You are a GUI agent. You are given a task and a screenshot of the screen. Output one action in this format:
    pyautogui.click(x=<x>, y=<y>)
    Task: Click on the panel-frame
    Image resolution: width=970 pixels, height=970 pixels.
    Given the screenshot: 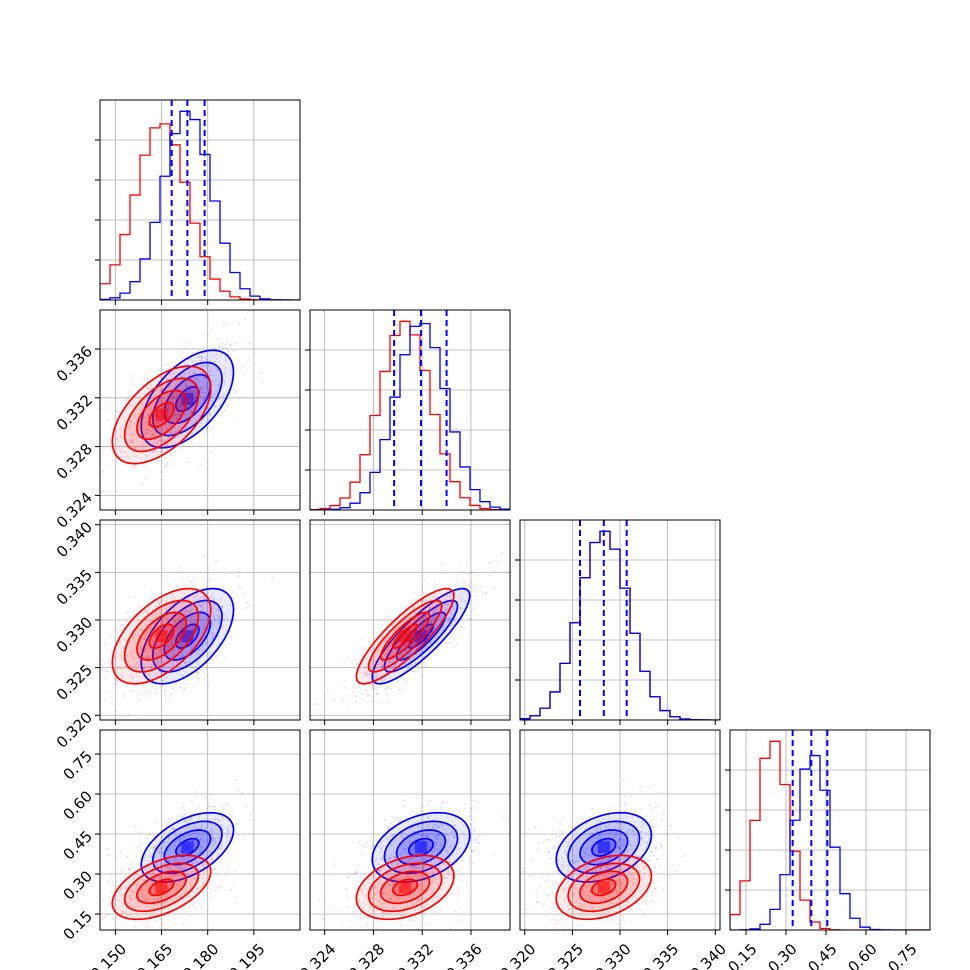 What is the action you would take?
    pyautogui.click(x=830, y=830)
    